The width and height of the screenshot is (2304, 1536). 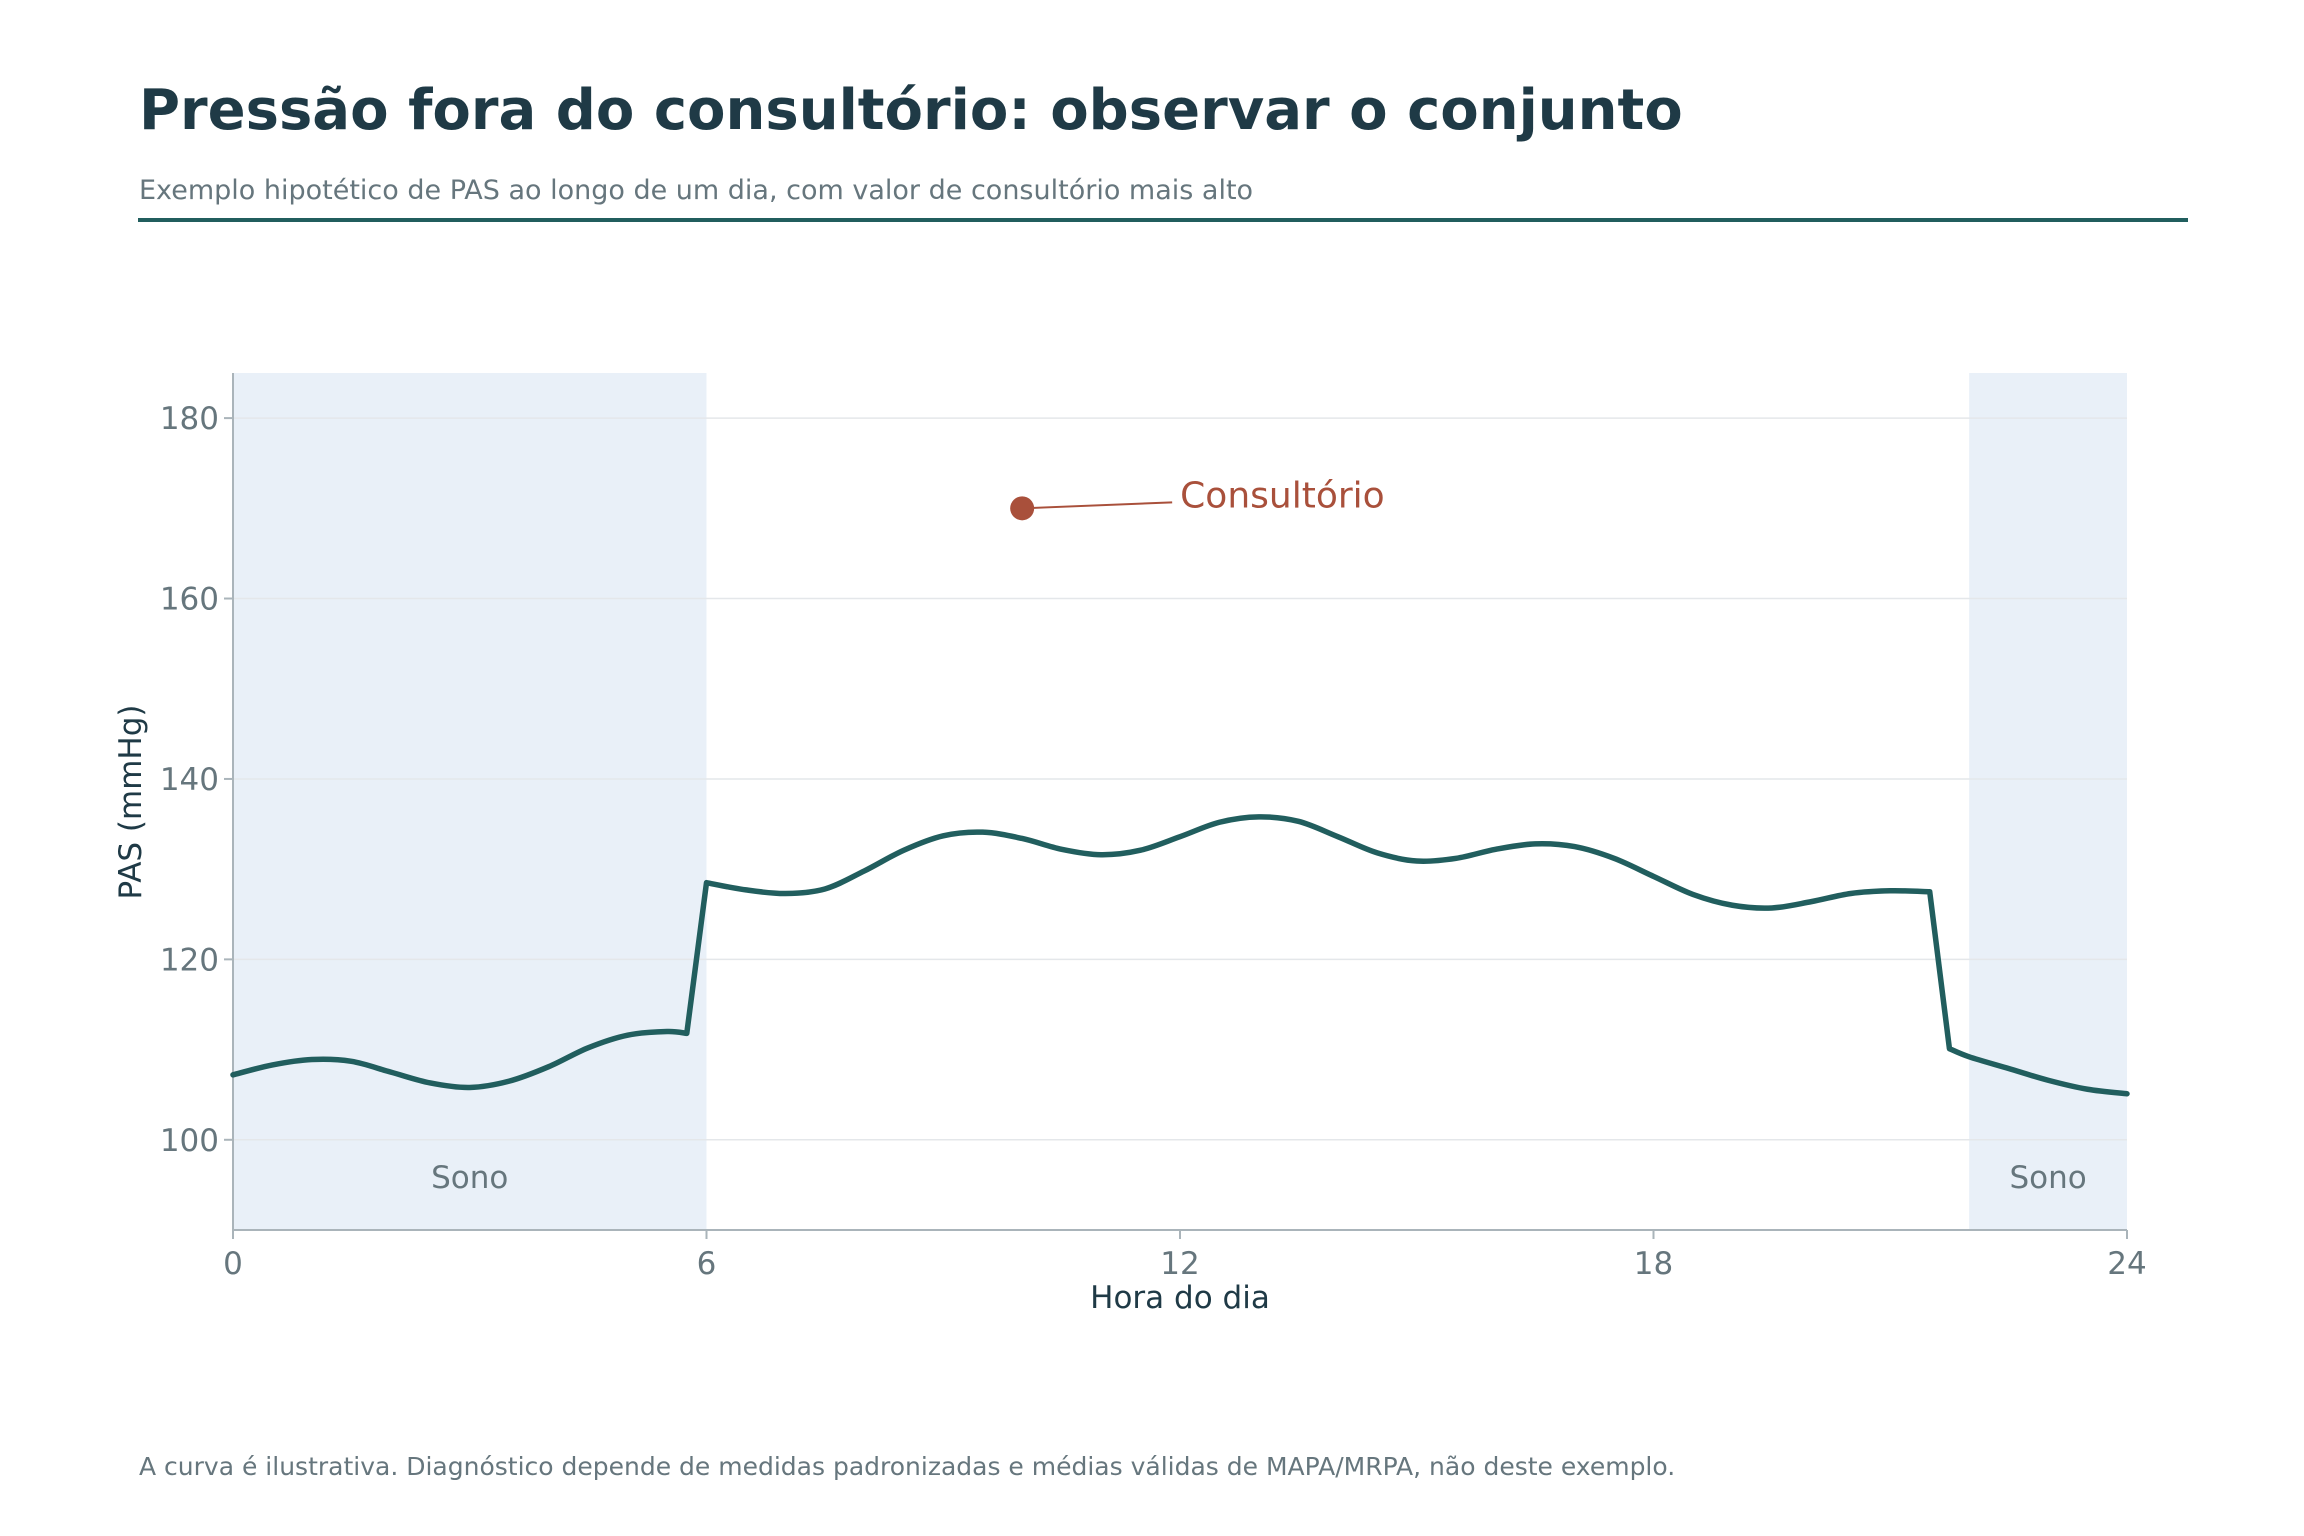 I want to click on x-axis-label: Hora do dia, so click(x=1180, y=1298).